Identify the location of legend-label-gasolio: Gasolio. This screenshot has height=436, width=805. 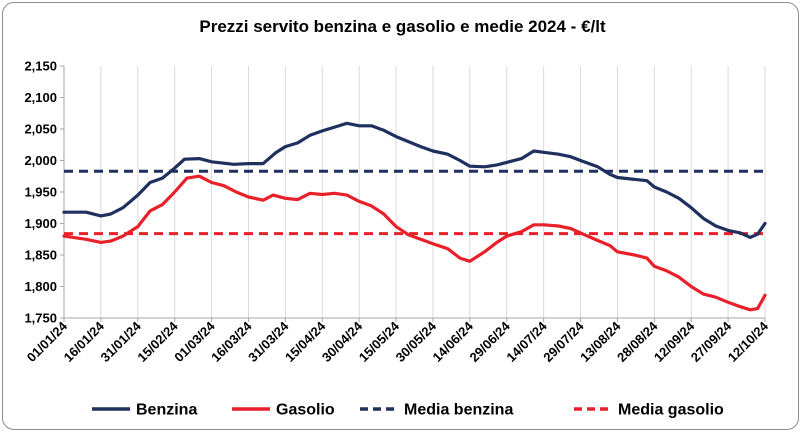
(305, 410).